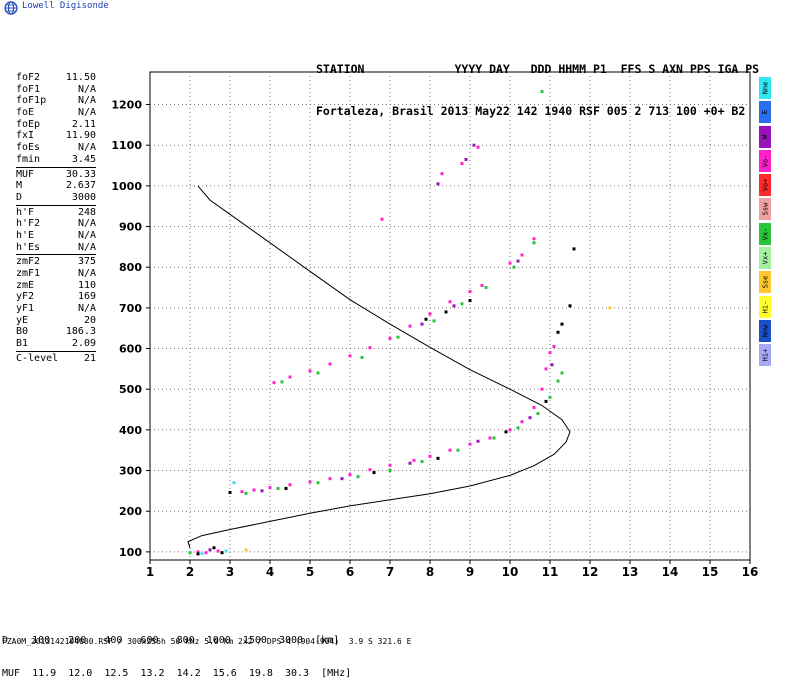 This screenshot has width=800, height=690. What do you see at coordinates (56, 344) in the screenshot?
I see `param-row: B1 2.09` at bounding box center [56, 344].